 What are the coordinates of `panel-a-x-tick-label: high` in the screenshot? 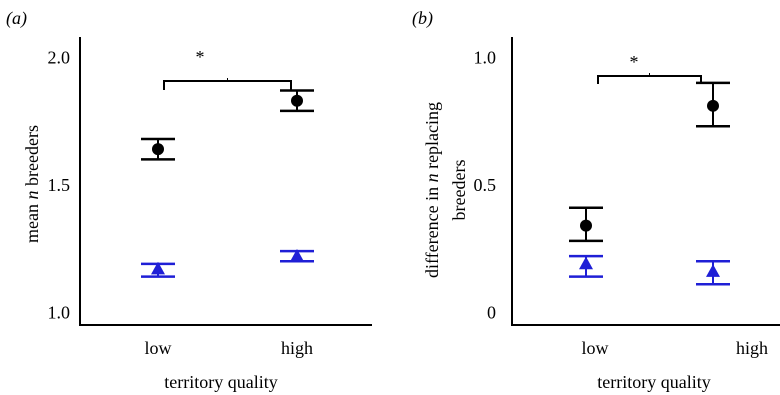 It's located at (297, 348).